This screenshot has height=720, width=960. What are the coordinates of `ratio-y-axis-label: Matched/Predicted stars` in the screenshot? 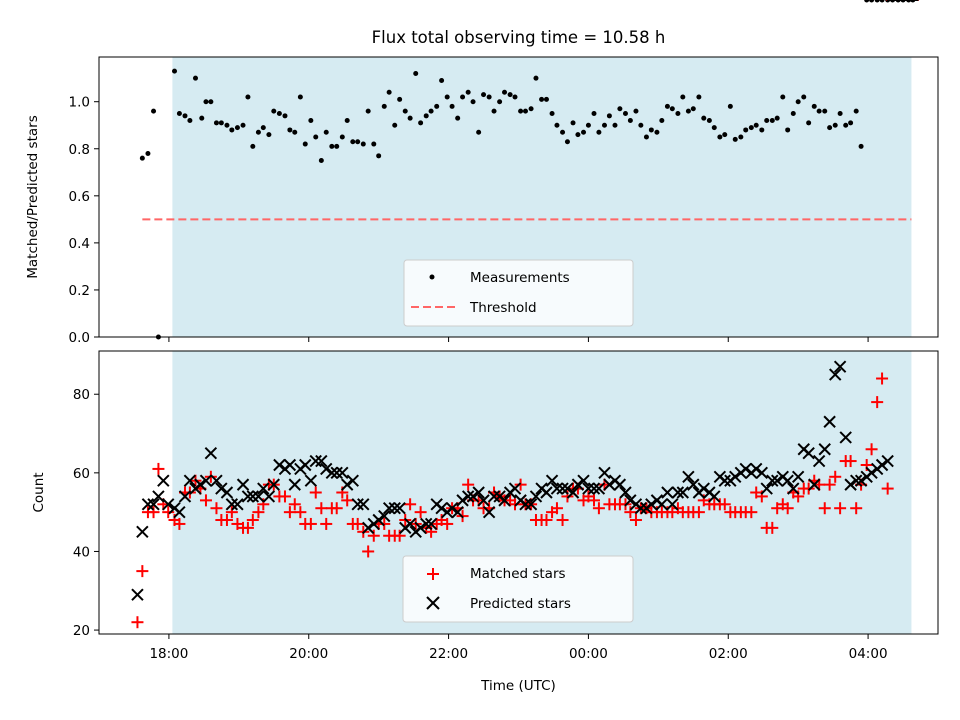 It's located at (33, 196).